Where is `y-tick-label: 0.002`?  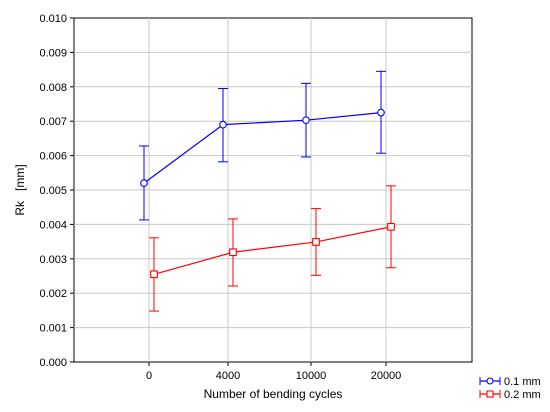
y-tick-label: 0.002 is located at coordinates (53, 294).